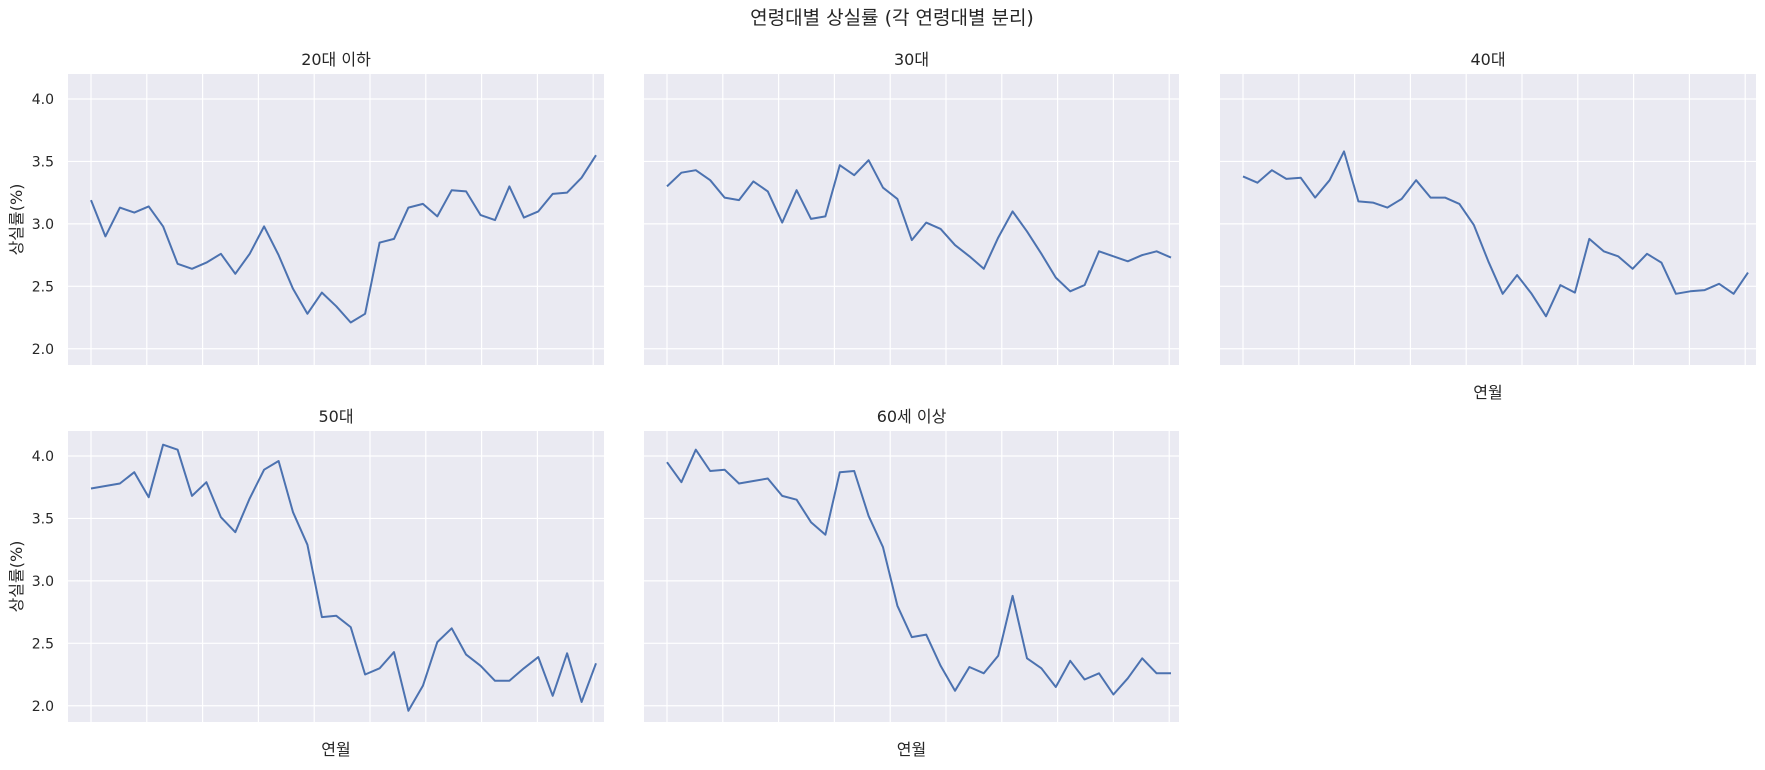 The height and width of the screenshot is (770, 1765). I want to click on subplot-title: 60세 이상, so click(912, 416).